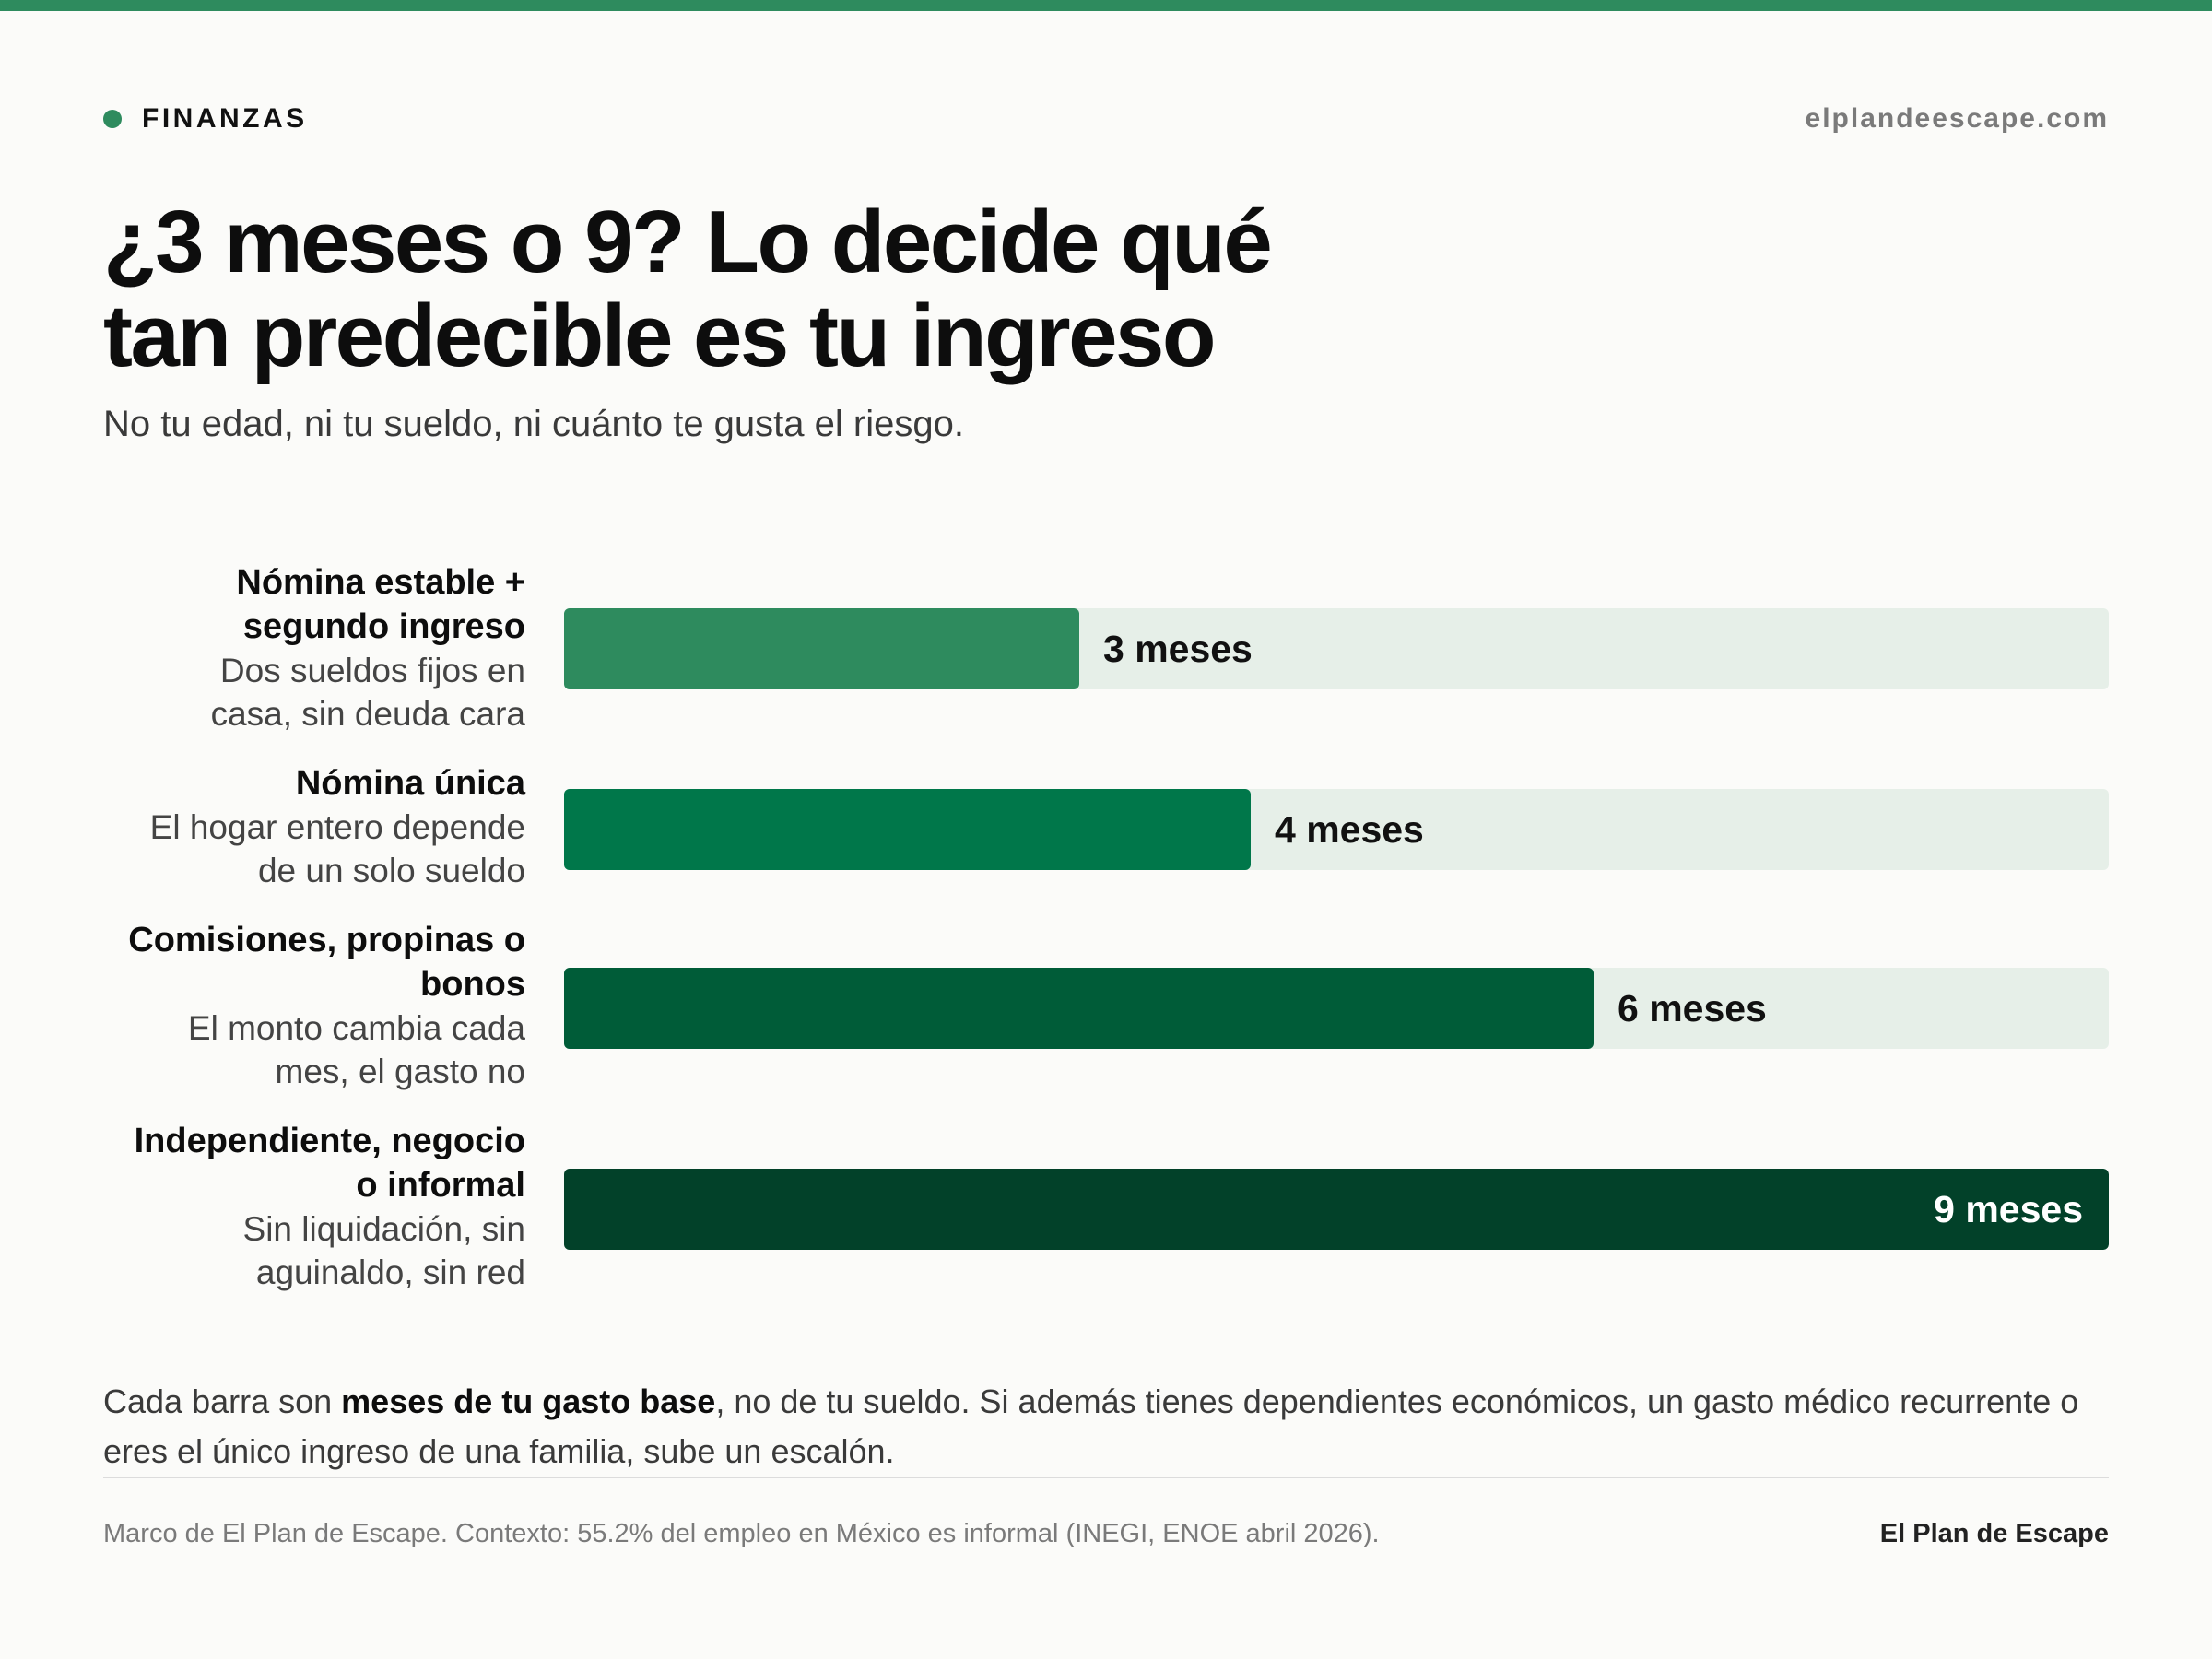  Describe the element at coordinates (528, 1401) in the screenshot. I see `note-text-bold: meses de tu gasto base` at that location.